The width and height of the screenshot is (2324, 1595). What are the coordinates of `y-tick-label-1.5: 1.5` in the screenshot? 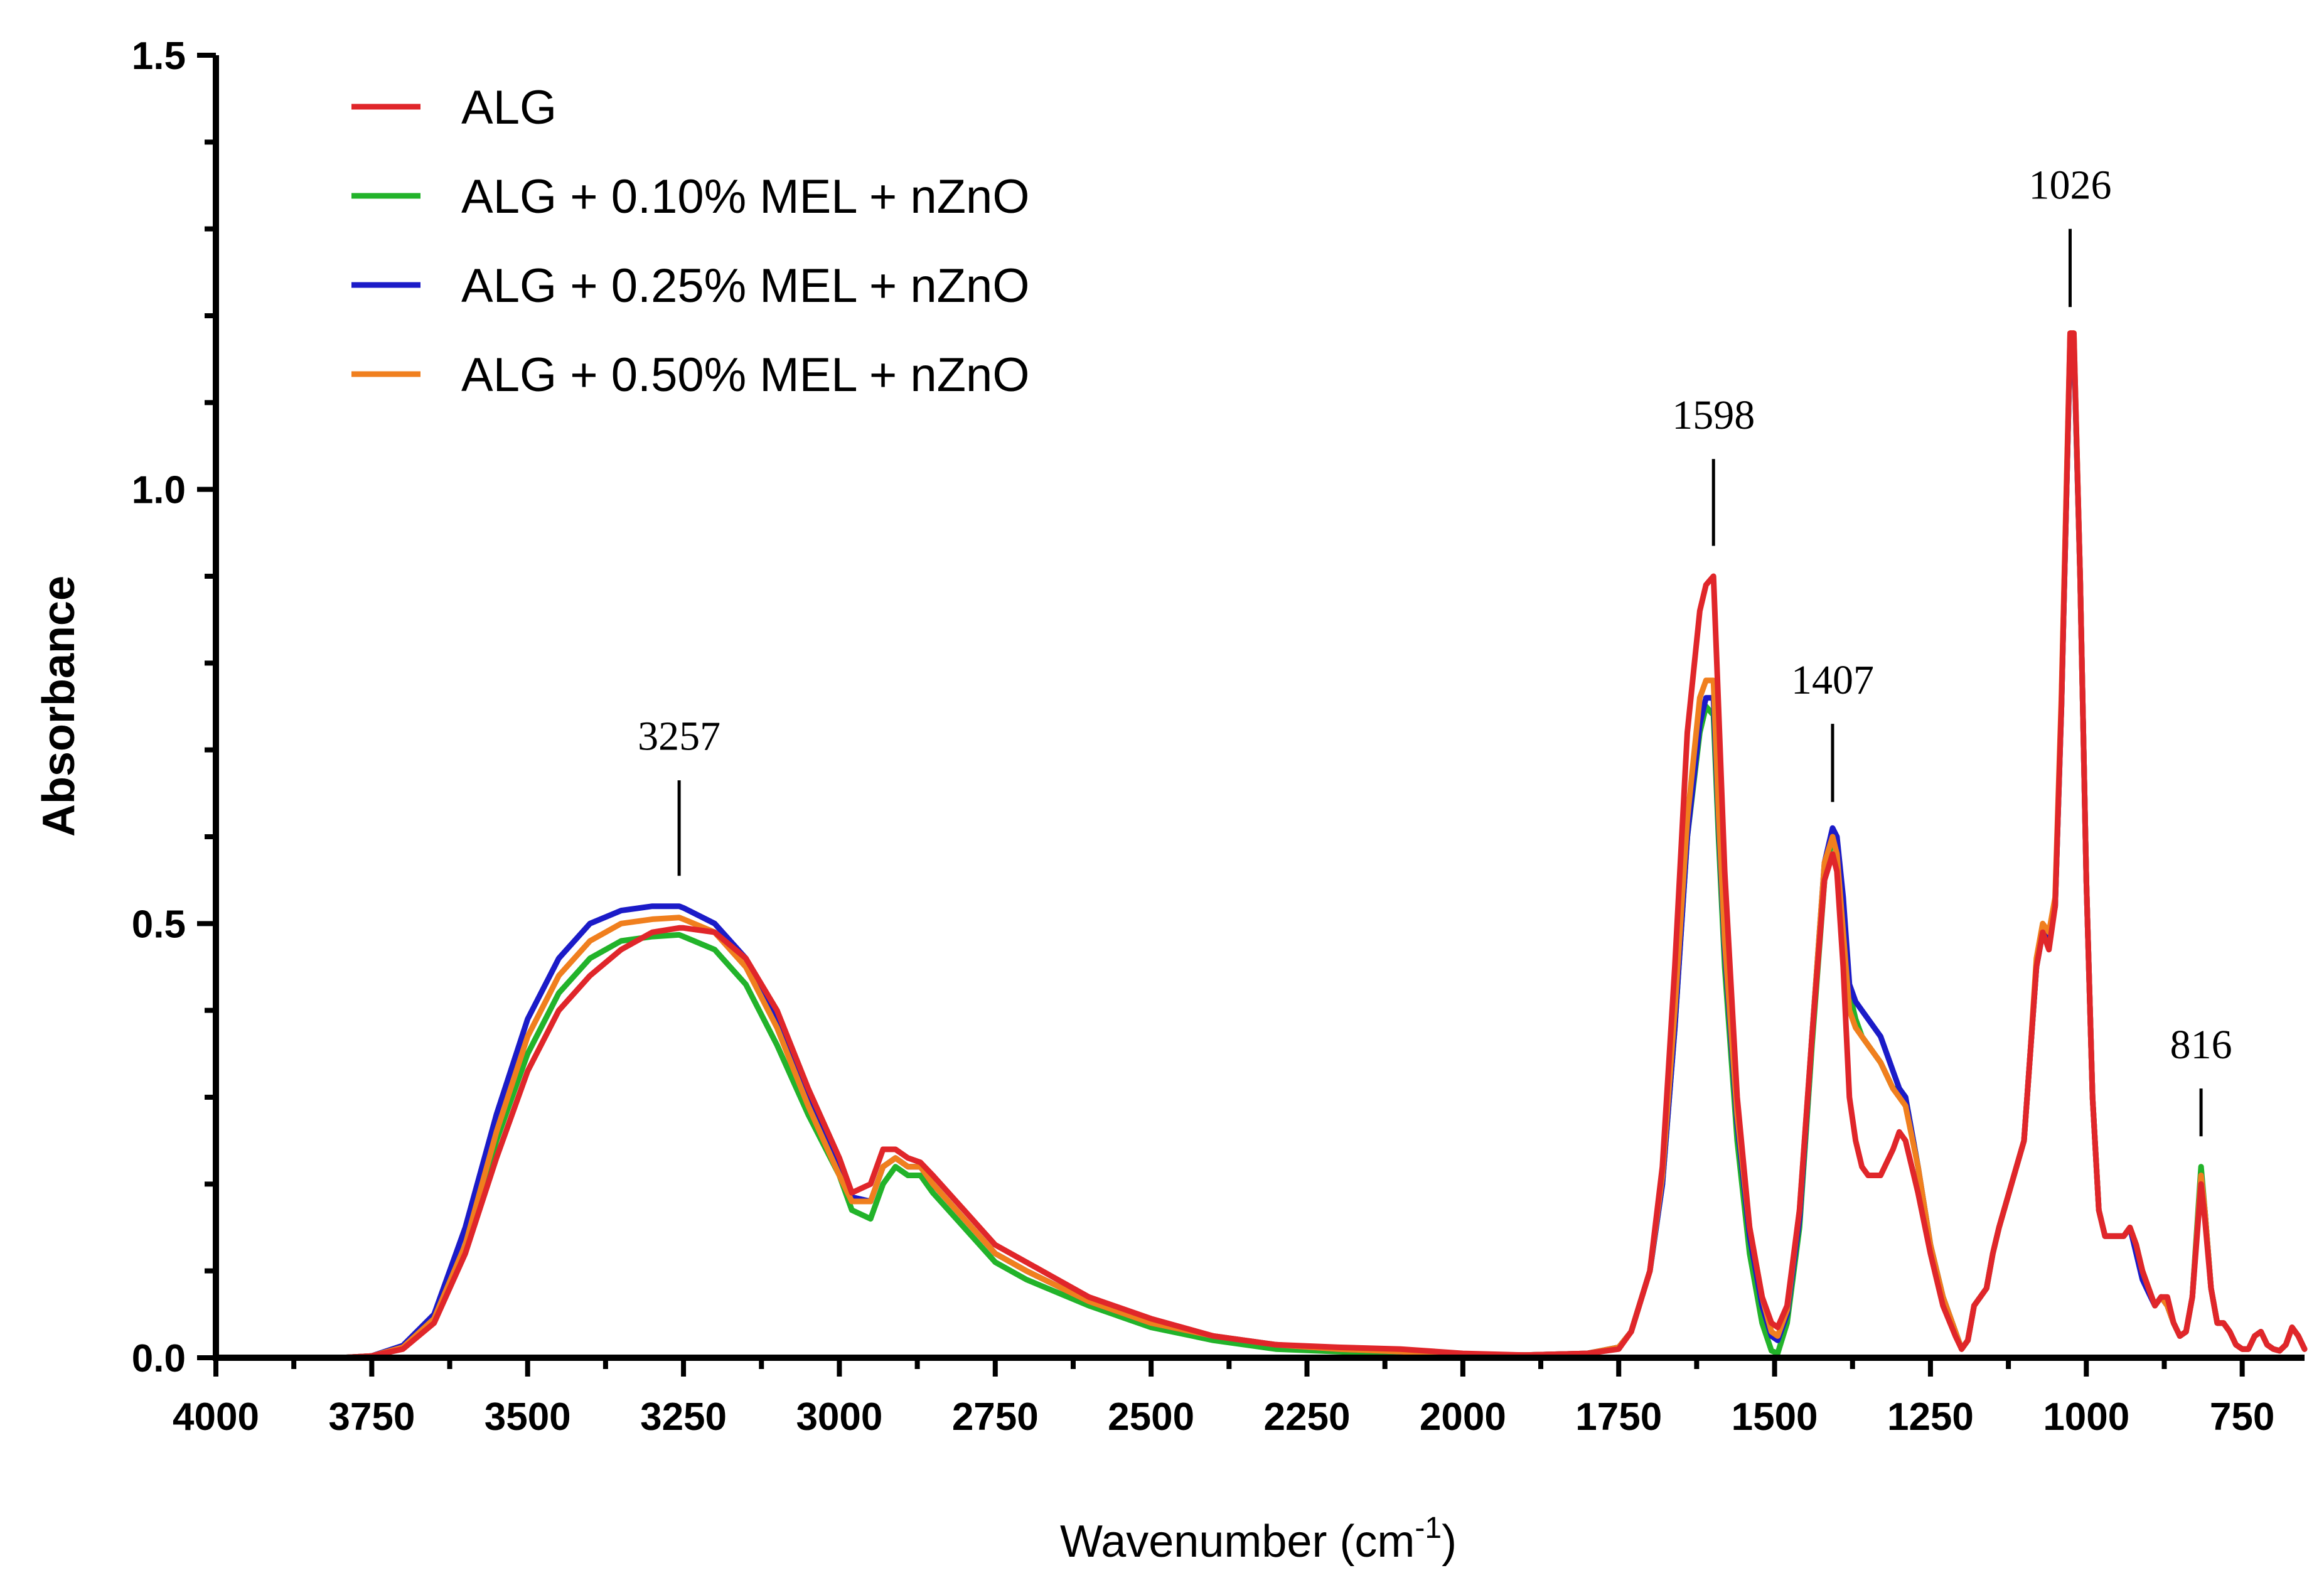 It's located at (159, 56).